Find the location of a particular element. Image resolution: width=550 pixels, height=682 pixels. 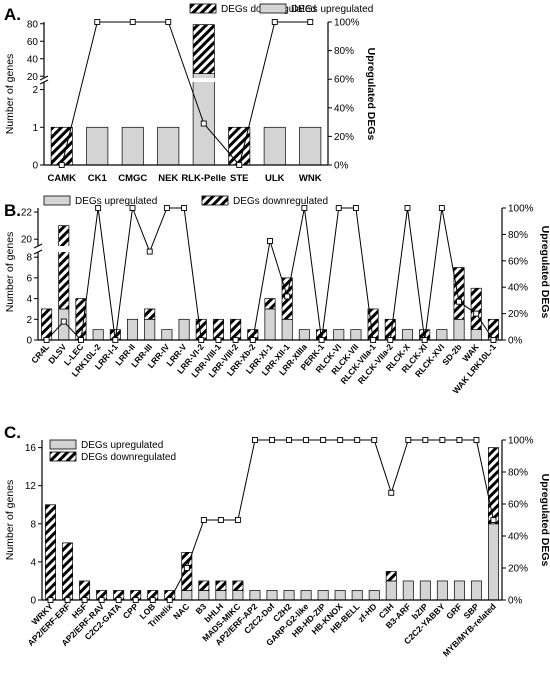

bar-degs-upregulated-wnk is located at coordinates (310, 146).